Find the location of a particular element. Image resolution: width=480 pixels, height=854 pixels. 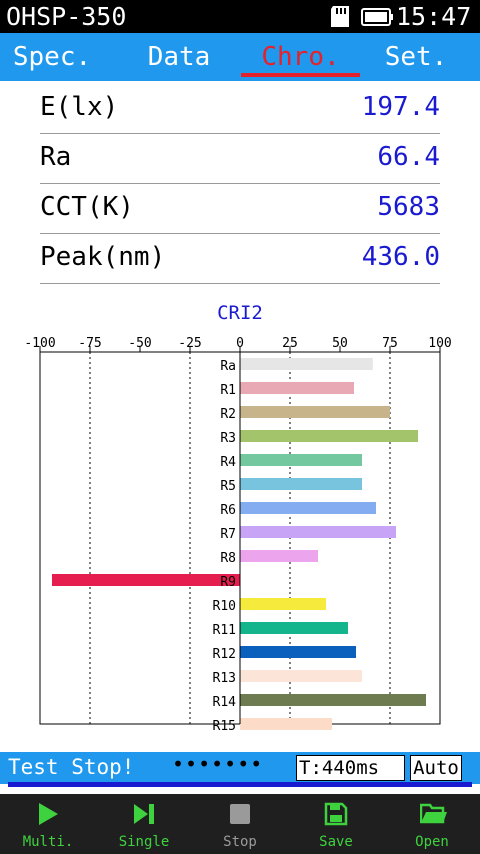

divider-line is located at coordinates (240, 784).